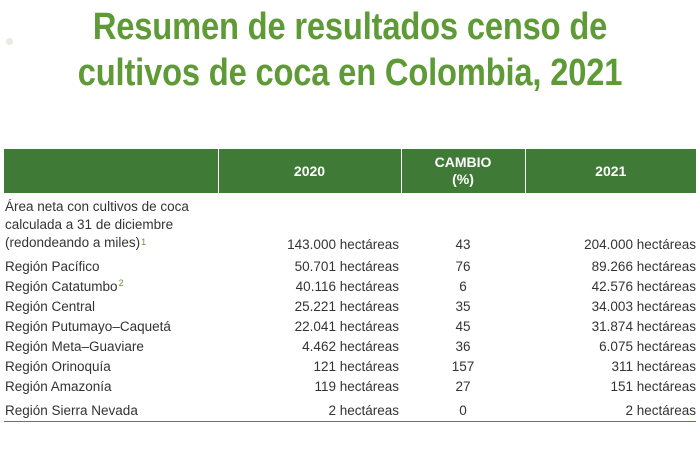 The width and height of the screenshot is (700, 450). What do you see at coordinates (58, 386) in the screenshot?
I see `row-label-text: Región Amazonía` at bounding box center [58, 386].